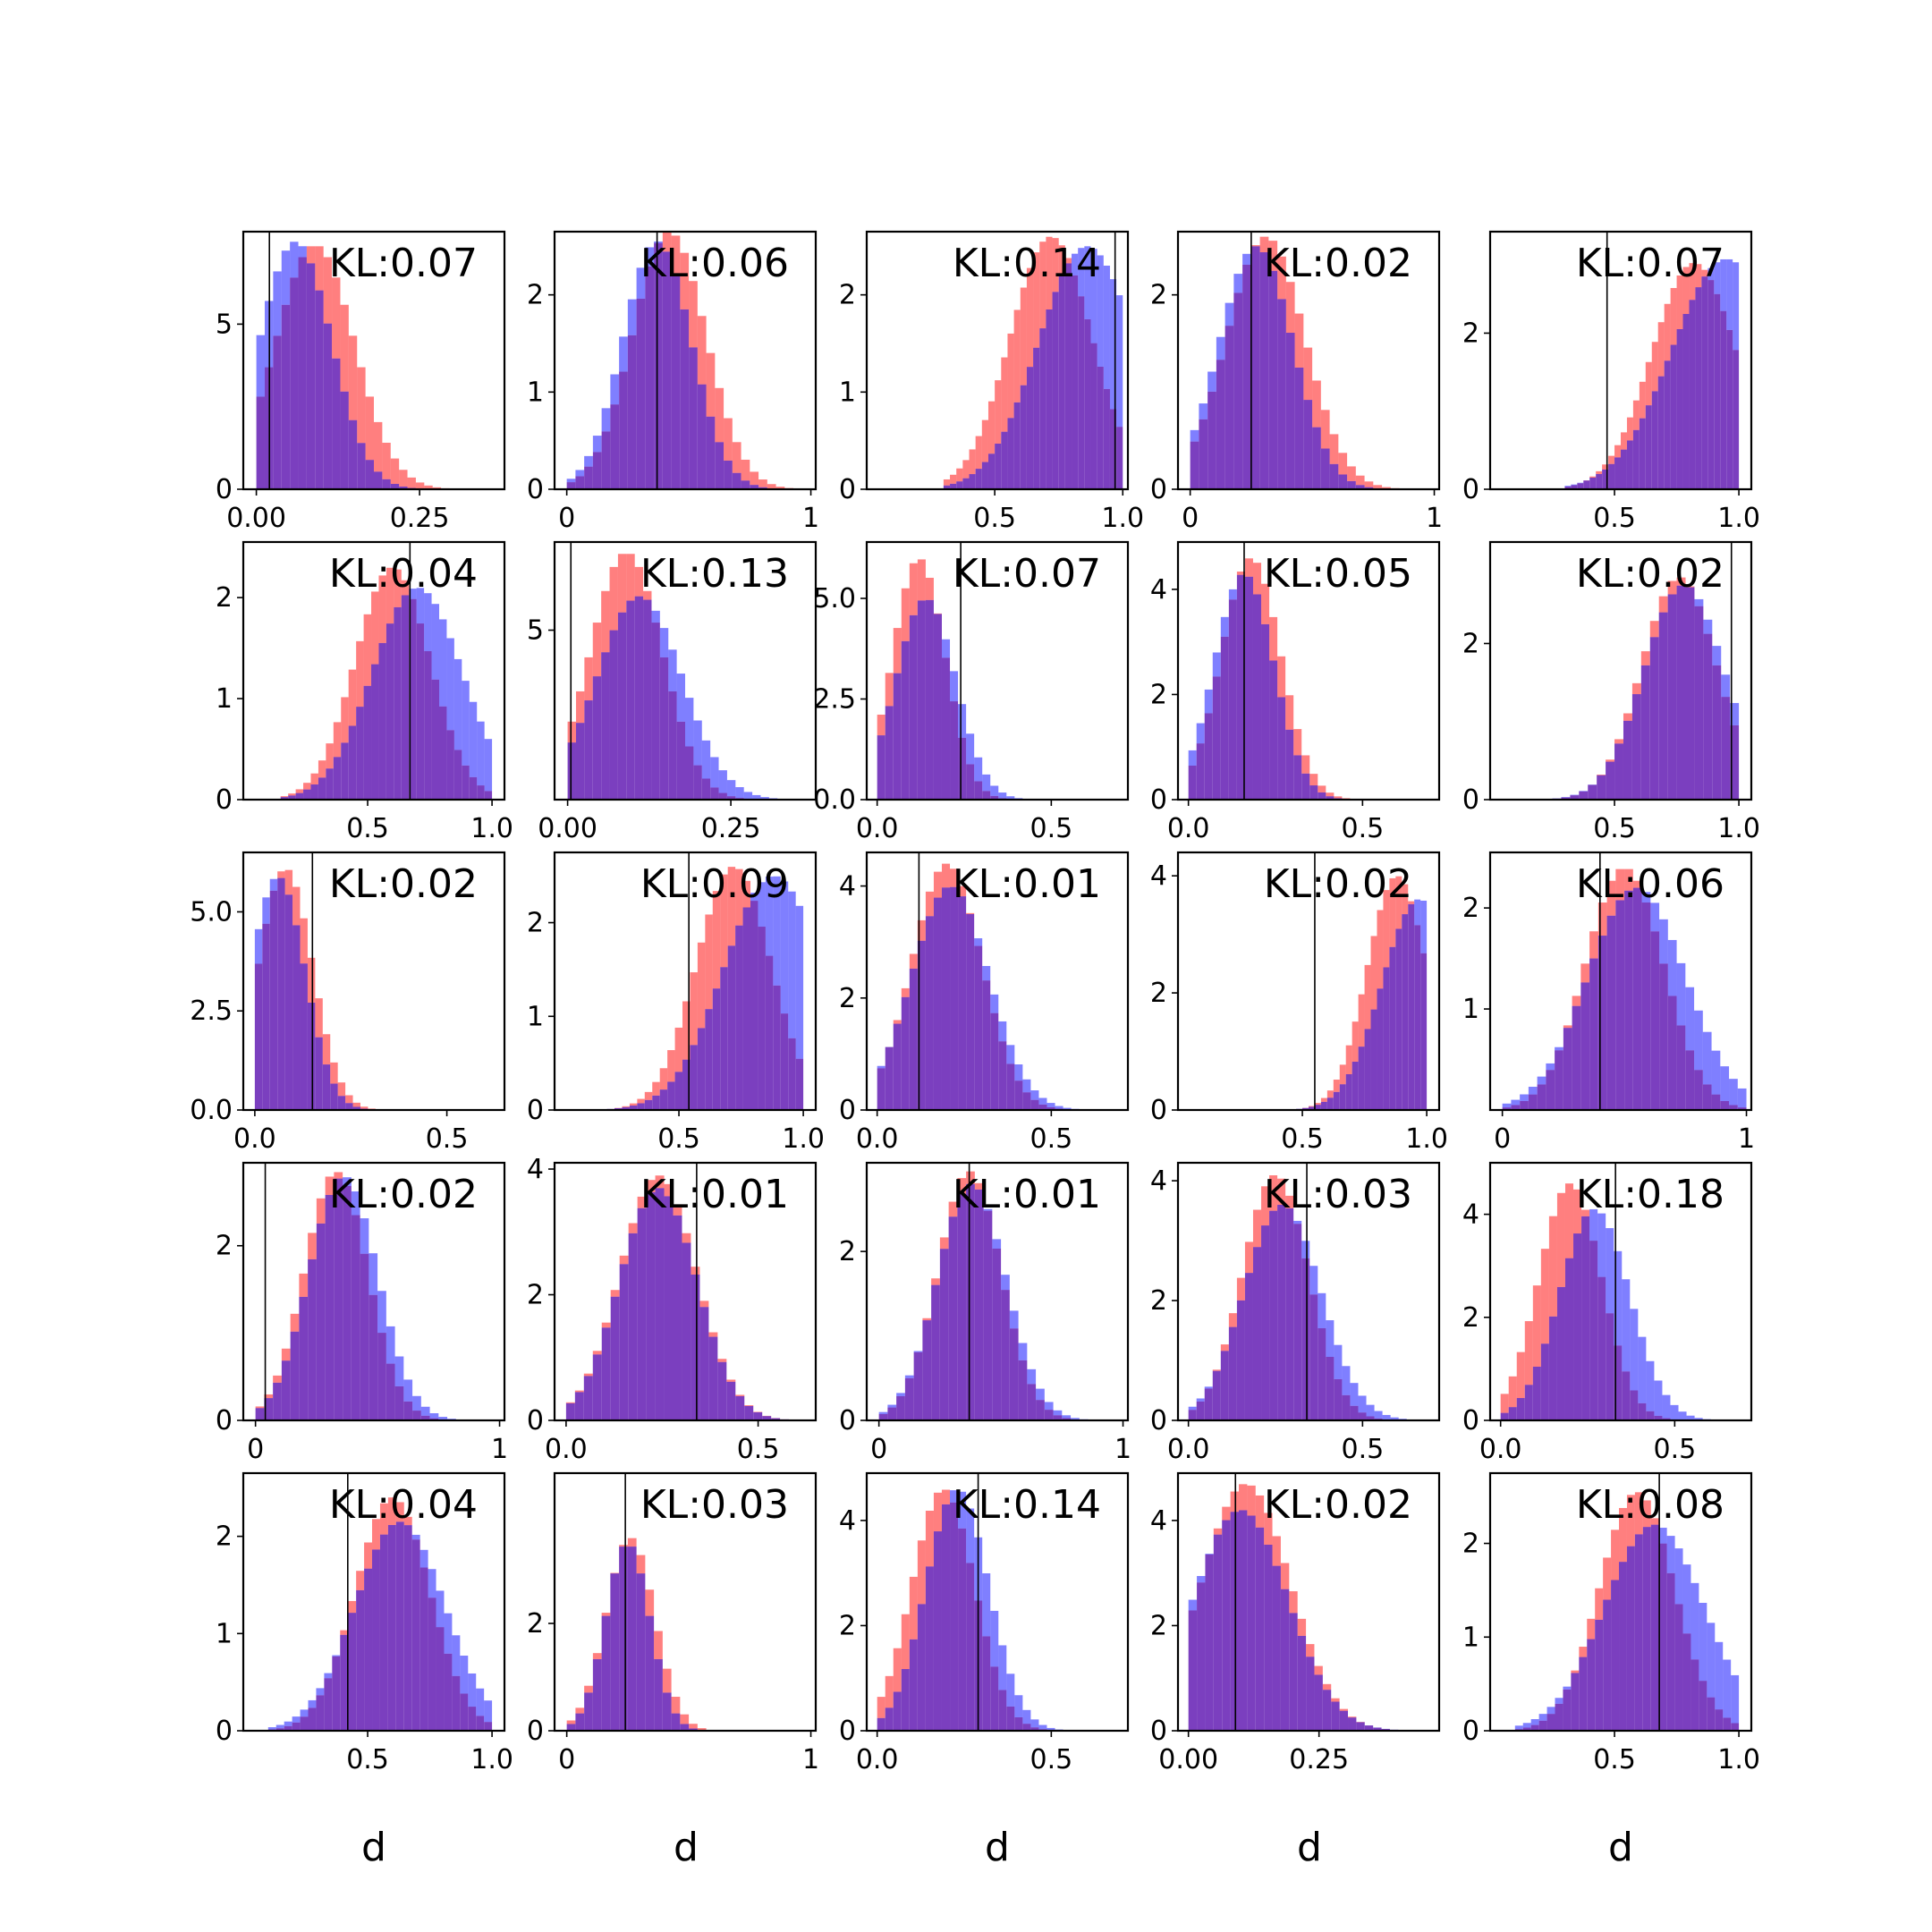  What do you see at coordinates (1308, 981) in the screenshot?
I see `axes-frame` at bounding box center [1308, 981].